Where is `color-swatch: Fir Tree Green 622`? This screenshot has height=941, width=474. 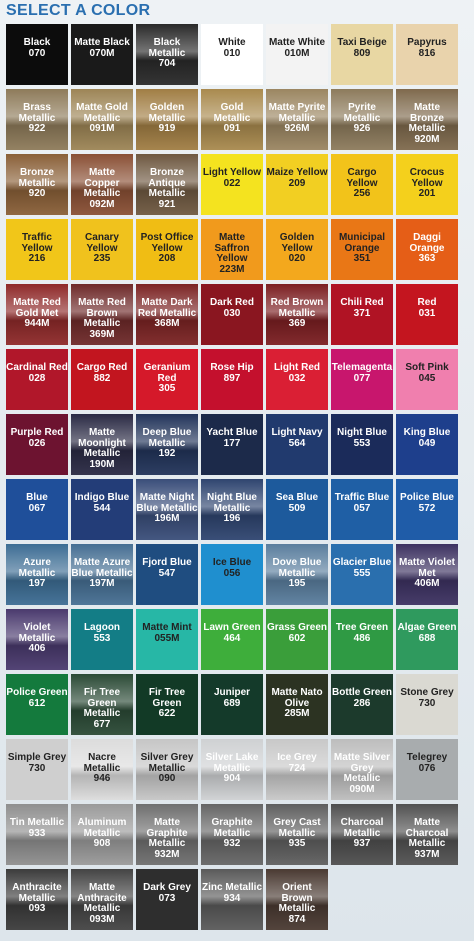
color-swatch: Fir Tree Green 622 is located at coordinates (167, 704).